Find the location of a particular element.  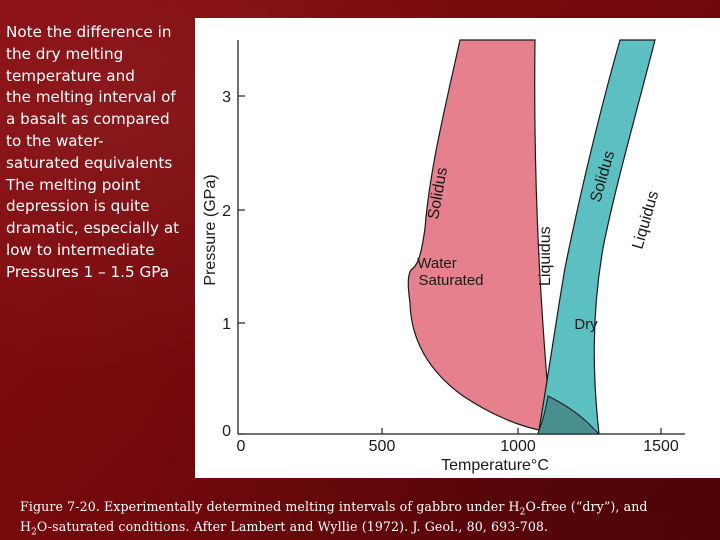

caption-text: H is located at coordinates (26, 526).